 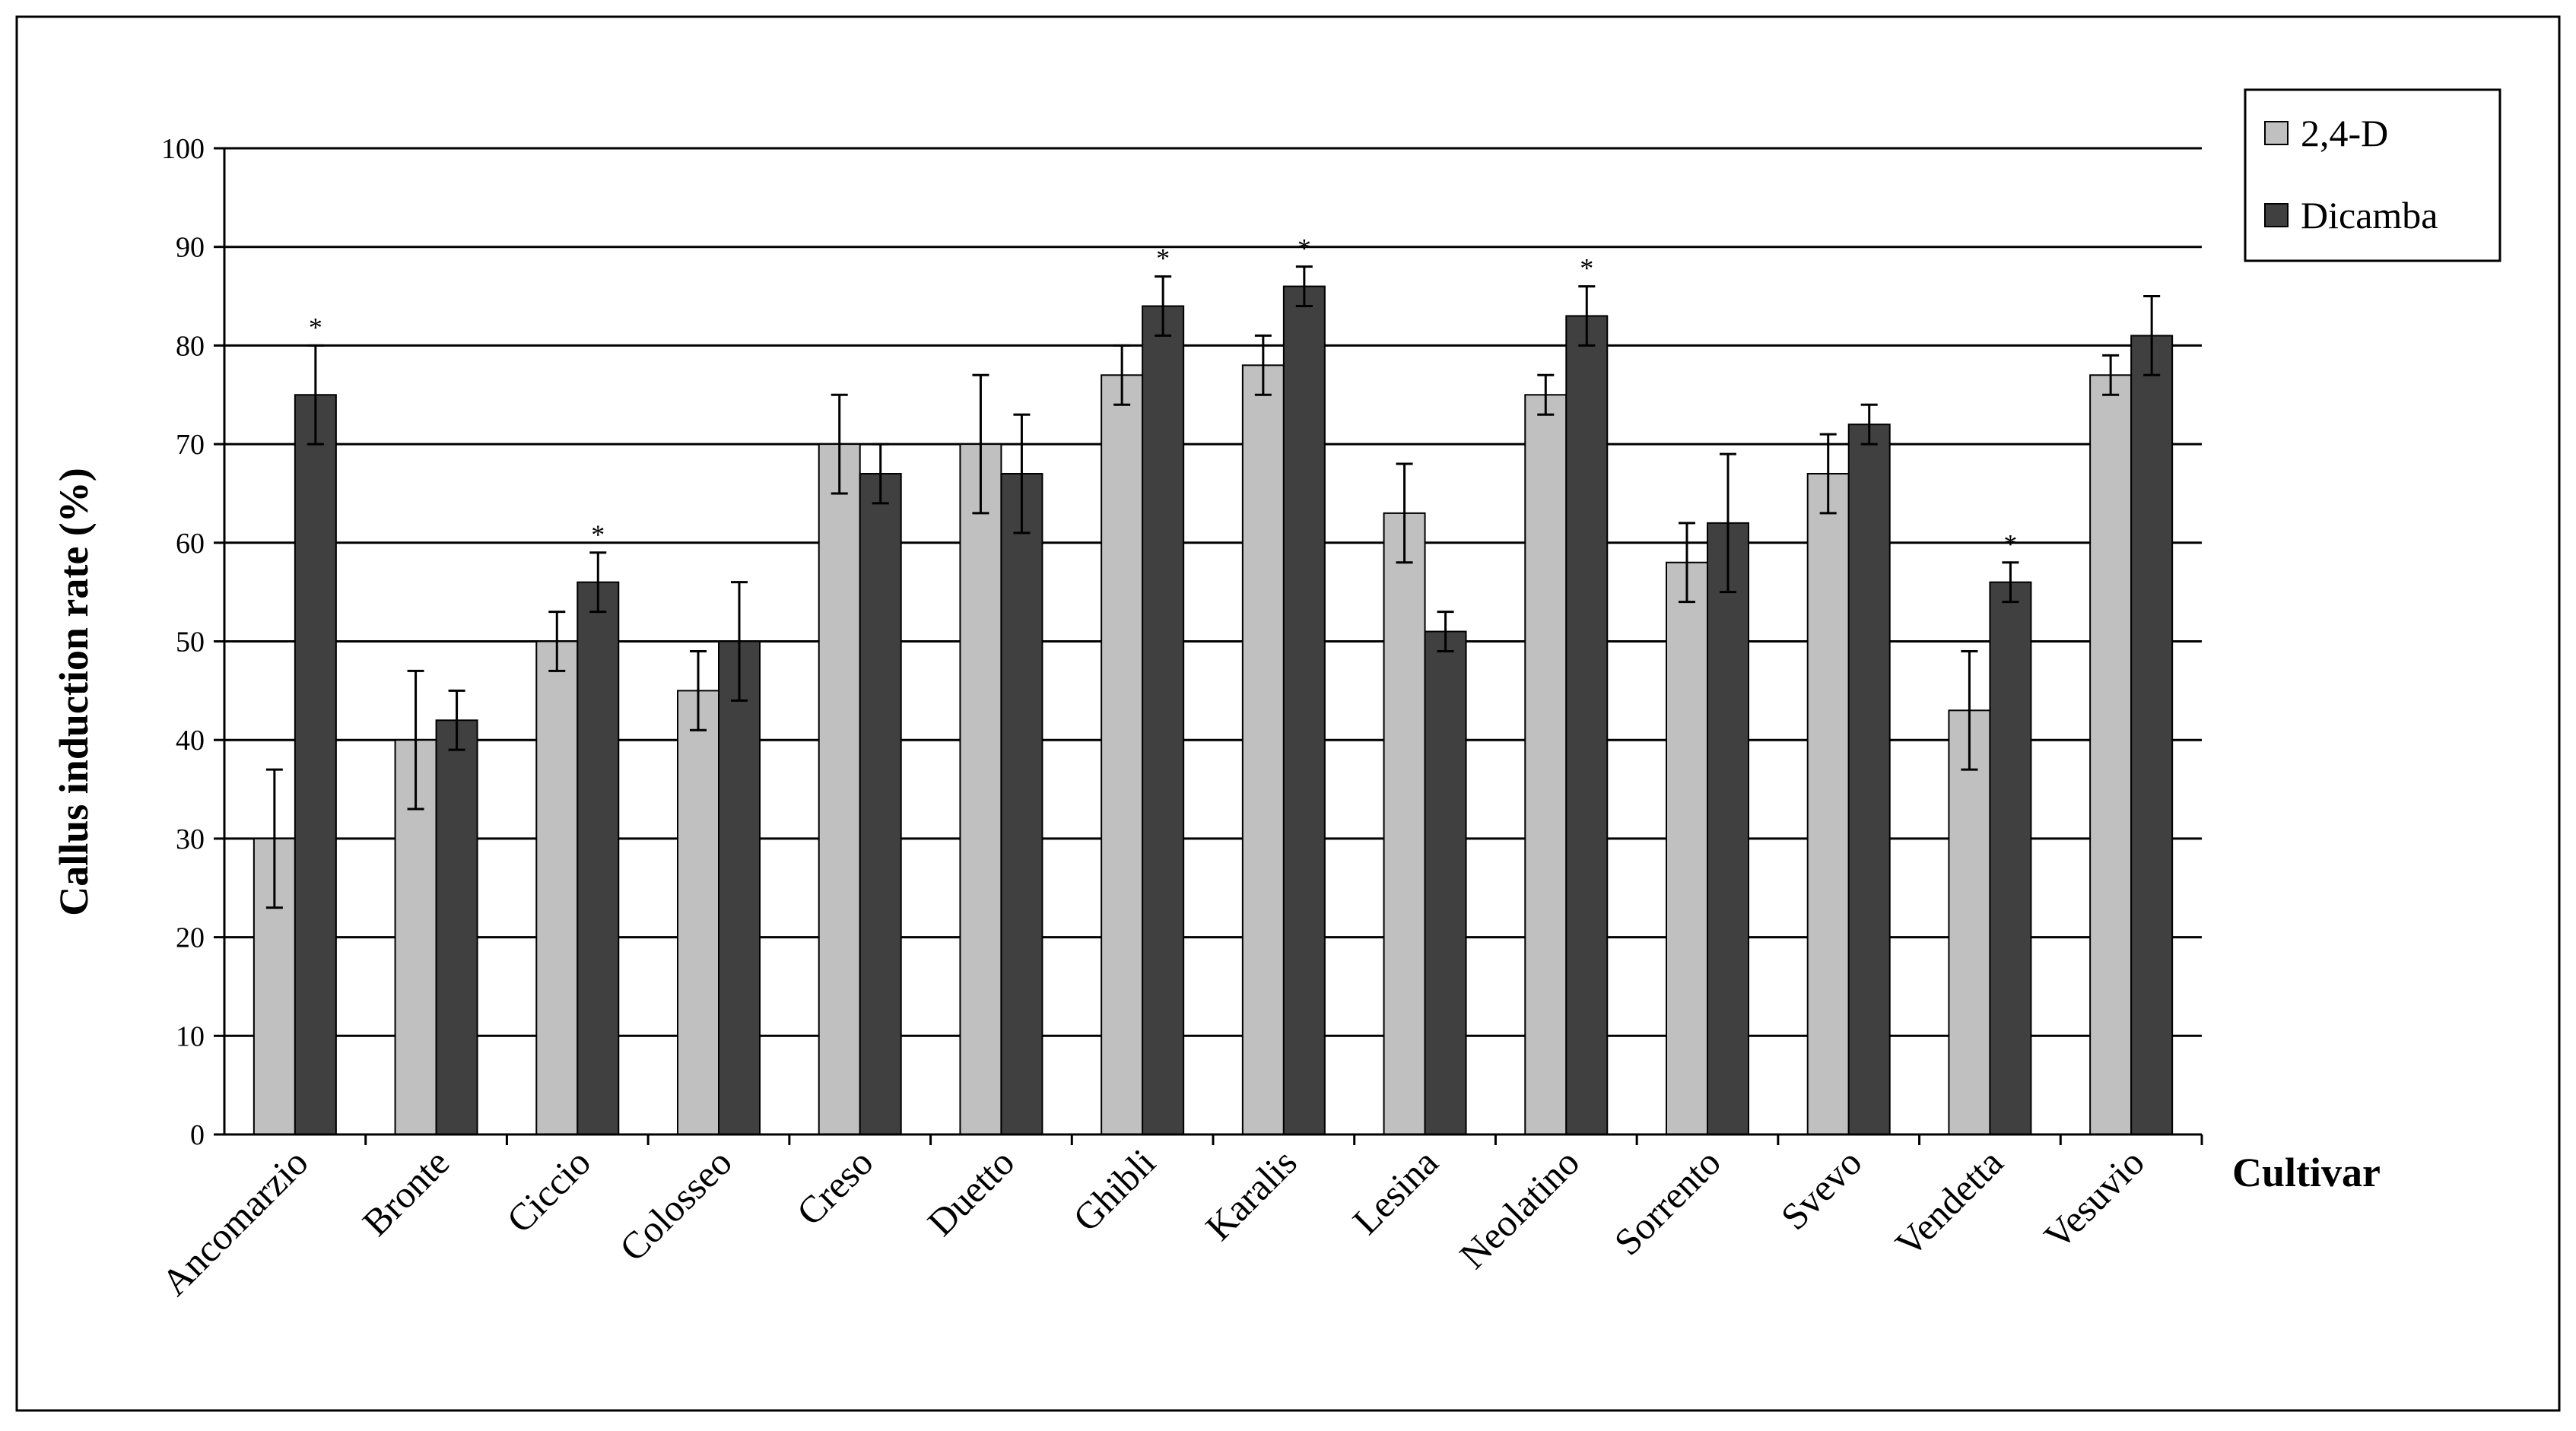 What do you see at coordinates (190, 544) in the screenshot?
I see `y-tick-label: 60` at bounding box center [190, 544].